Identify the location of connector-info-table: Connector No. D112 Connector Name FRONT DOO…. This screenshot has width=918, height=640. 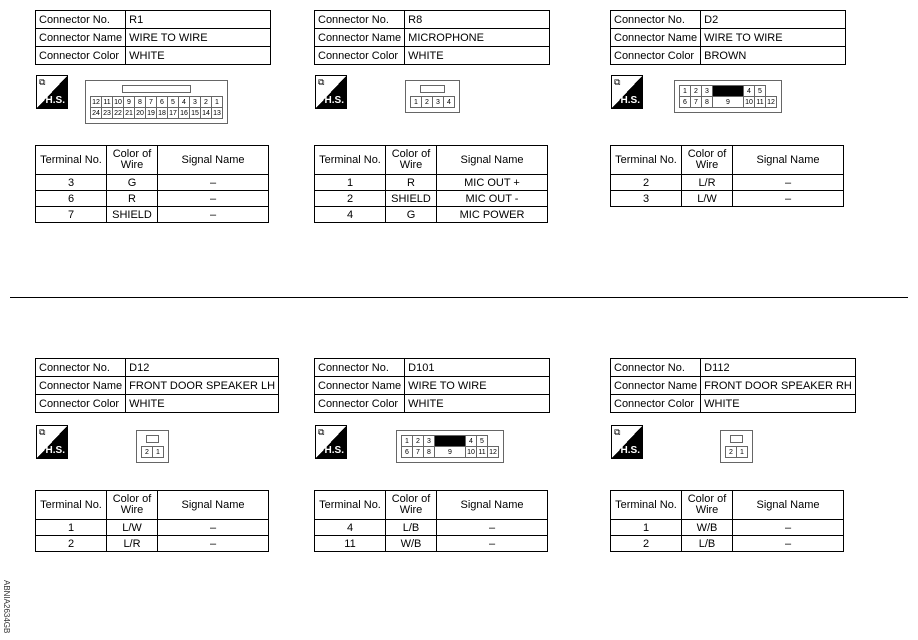
(732, 385).